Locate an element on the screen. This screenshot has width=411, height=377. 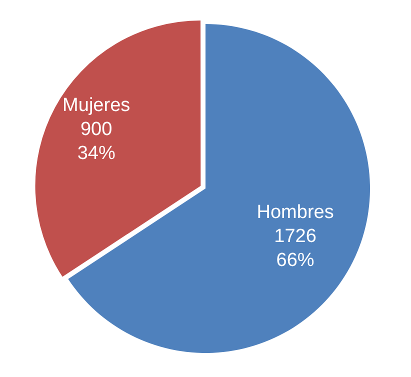
data-label: 900 34% is located at coordinates (96, 141).